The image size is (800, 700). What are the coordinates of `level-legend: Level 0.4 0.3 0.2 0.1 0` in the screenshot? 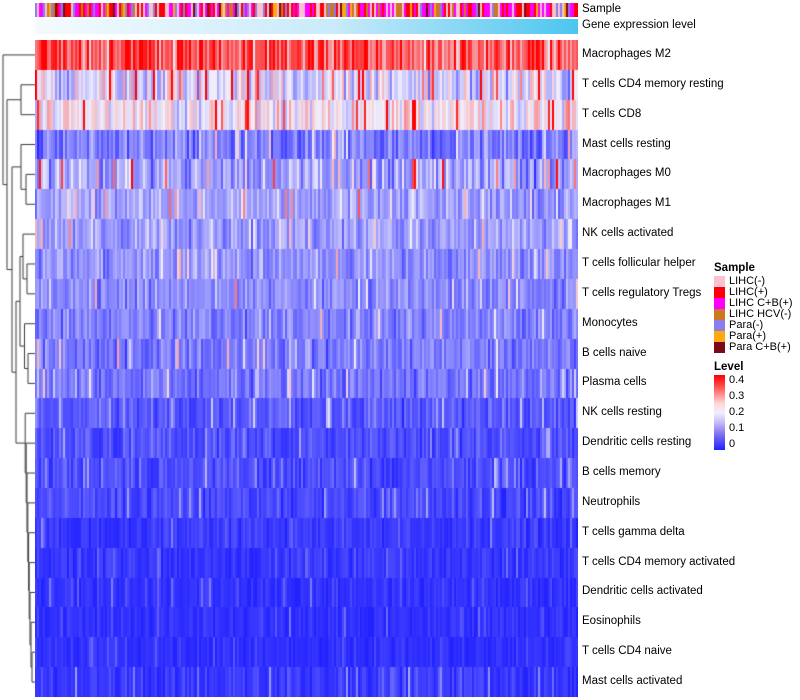 It's located at (757, 405).